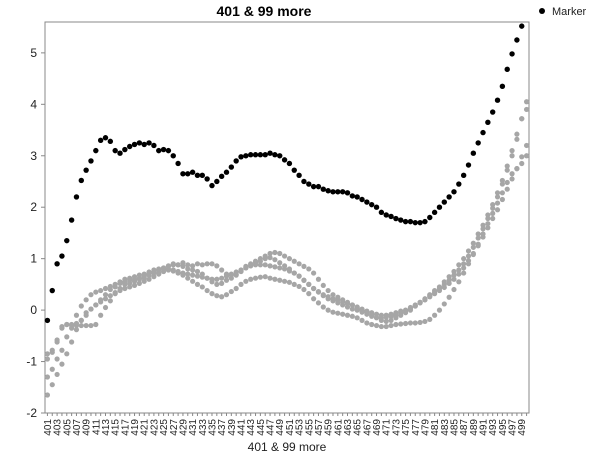  I want to click on x-tick-label: 415, so click(116, 427).